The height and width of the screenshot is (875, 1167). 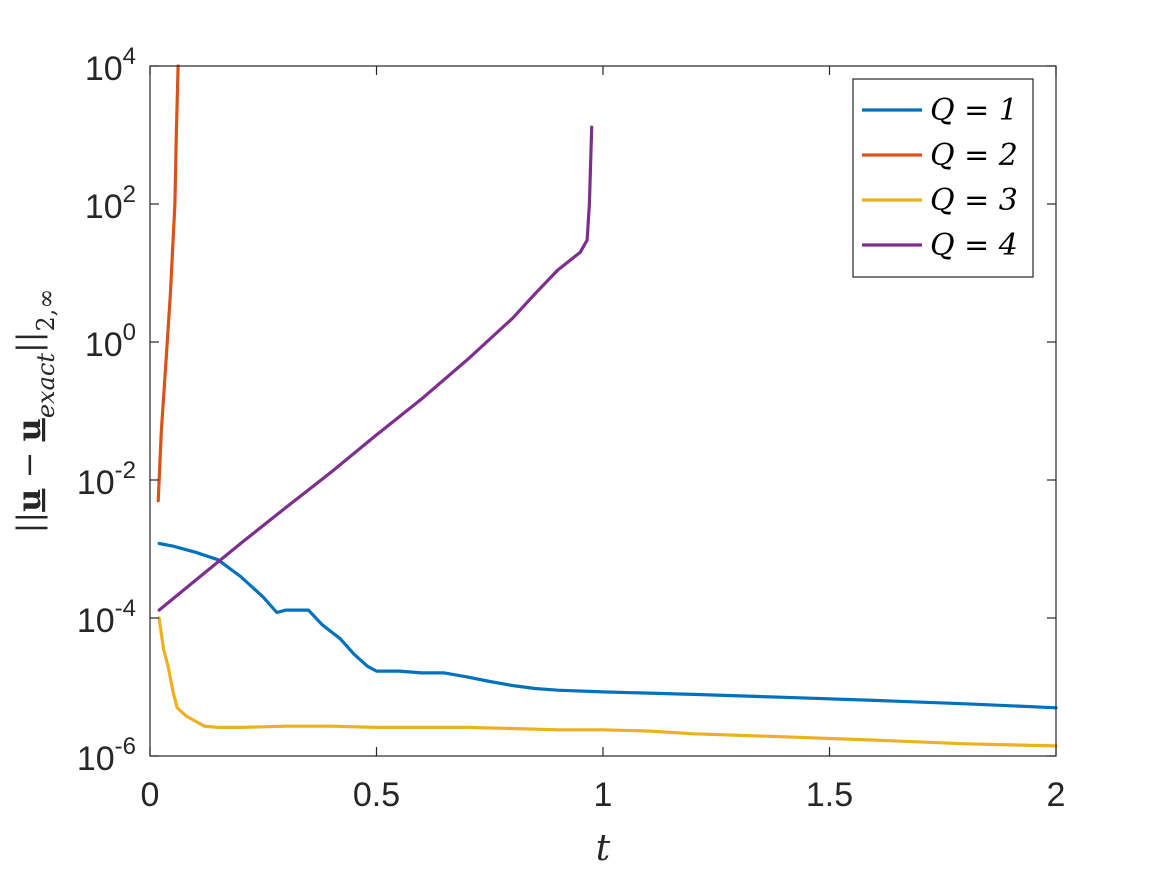 What do you see at coordinates (603, 848) in the screenshot?
I see `x-axis-label: t` at bounding box center [603, 848].